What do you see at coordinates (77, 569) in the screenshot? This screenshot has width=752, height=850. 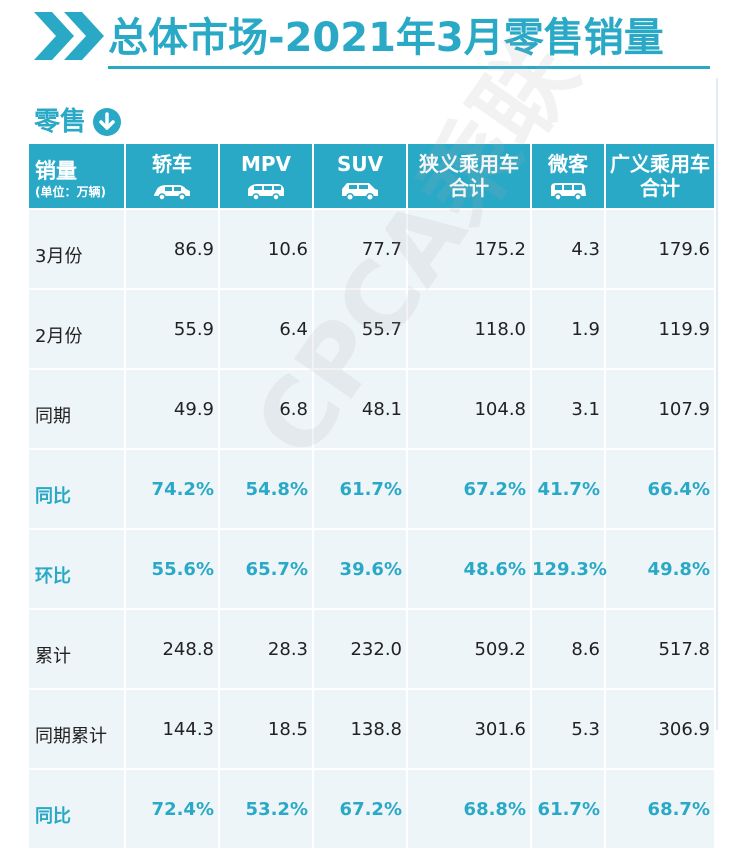 I see `row-label: 环比` at bounding box center [77, 569].